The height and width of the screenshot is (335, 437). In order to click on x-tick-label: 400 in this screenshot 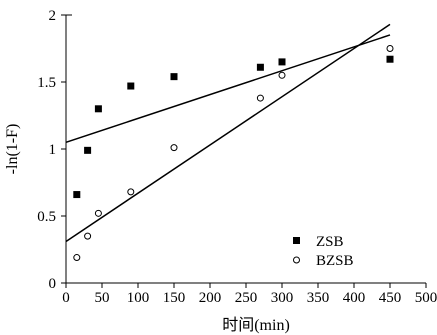, I will do `click(354, 298)`.